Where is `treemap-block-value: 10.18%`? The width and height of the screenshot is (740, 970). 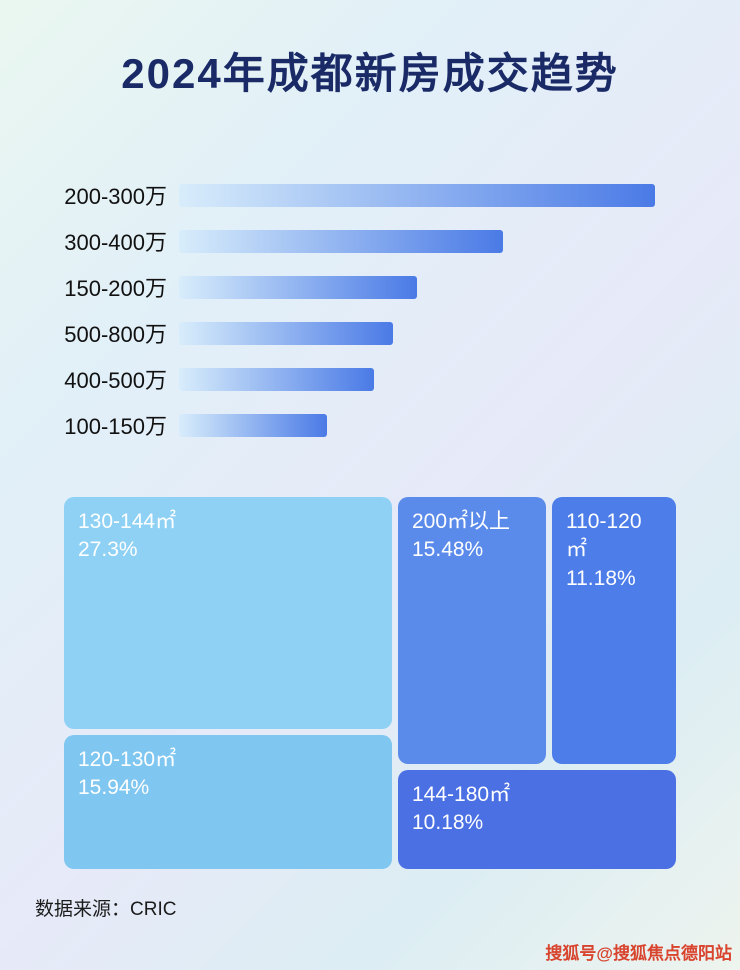 treemap-block-value: 10.18% is located at coordinates (448, 823).